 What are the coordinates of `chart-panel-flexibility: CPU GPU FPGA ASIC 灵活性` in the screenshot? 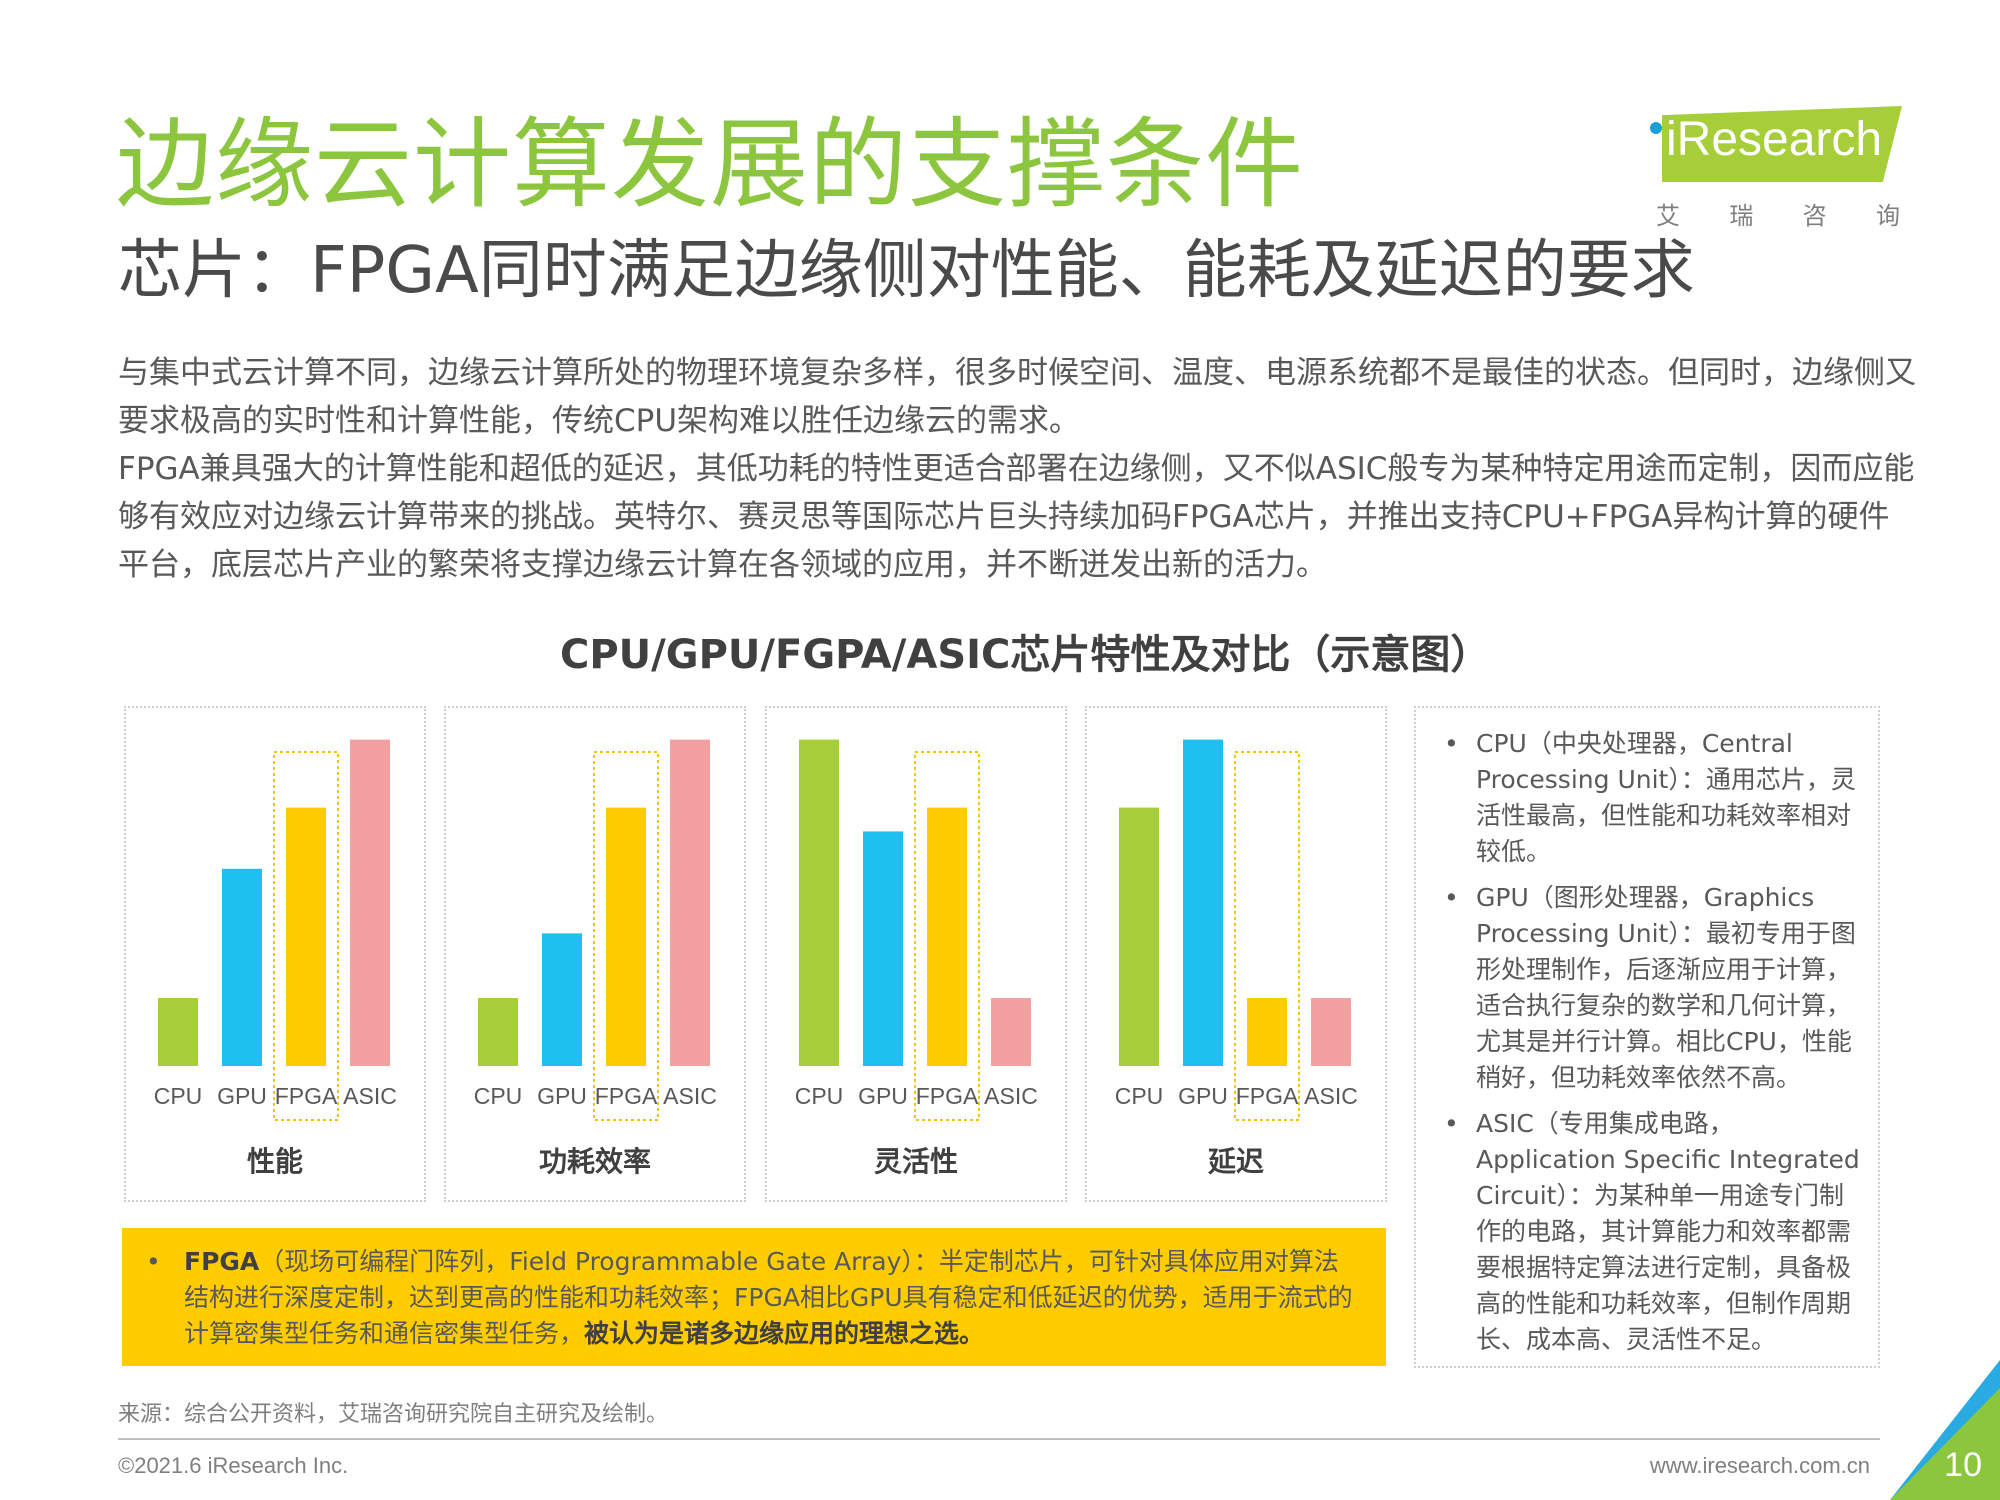 It's located at (916, 954).